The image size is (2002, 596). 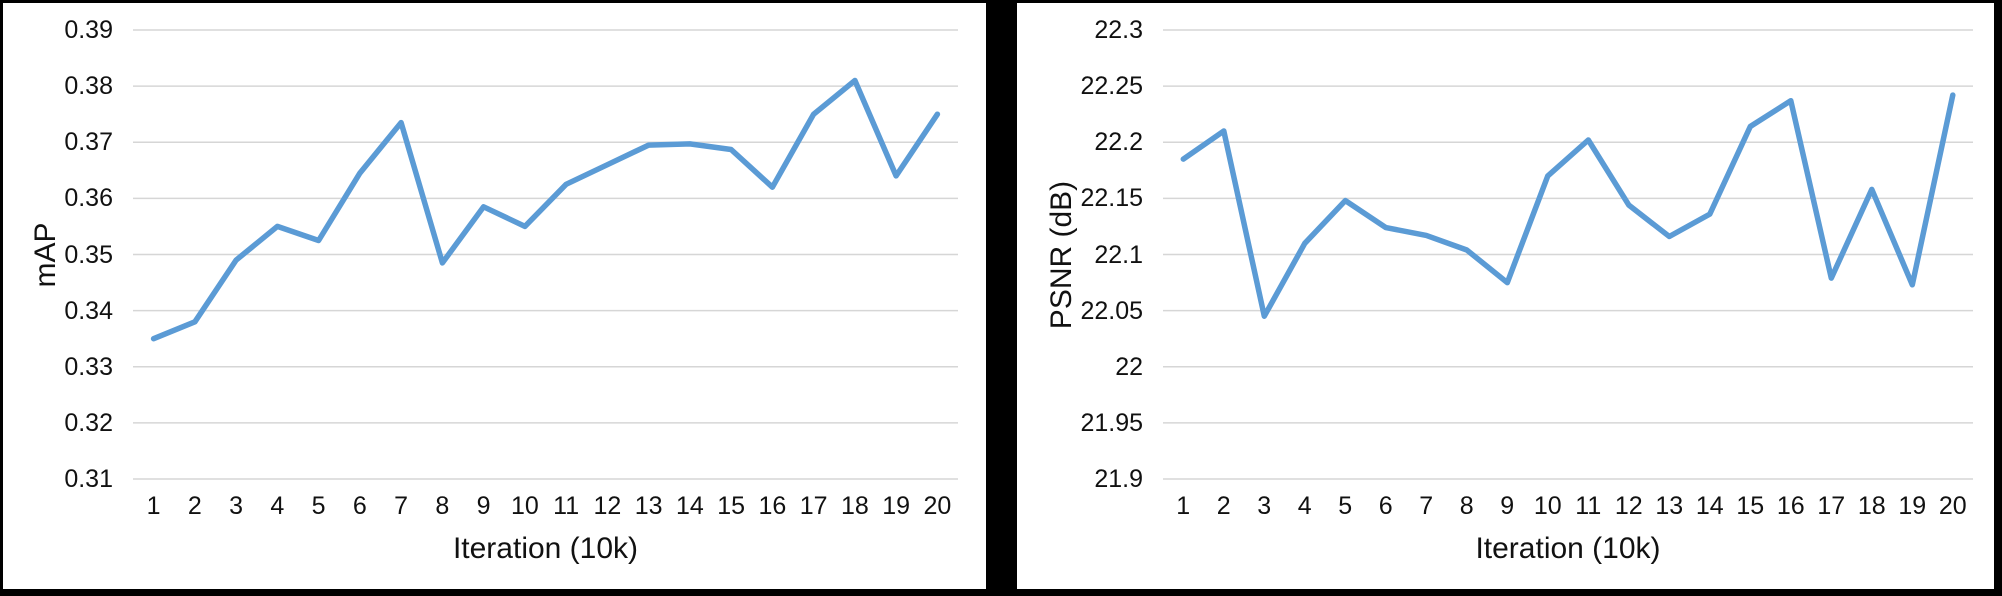 I want to click on y-tick-label: 0.37, so click(x=88, y=142).